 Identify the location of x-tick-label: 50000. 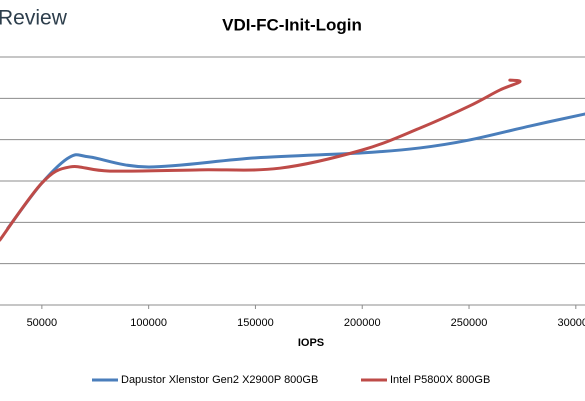
(42, 323).